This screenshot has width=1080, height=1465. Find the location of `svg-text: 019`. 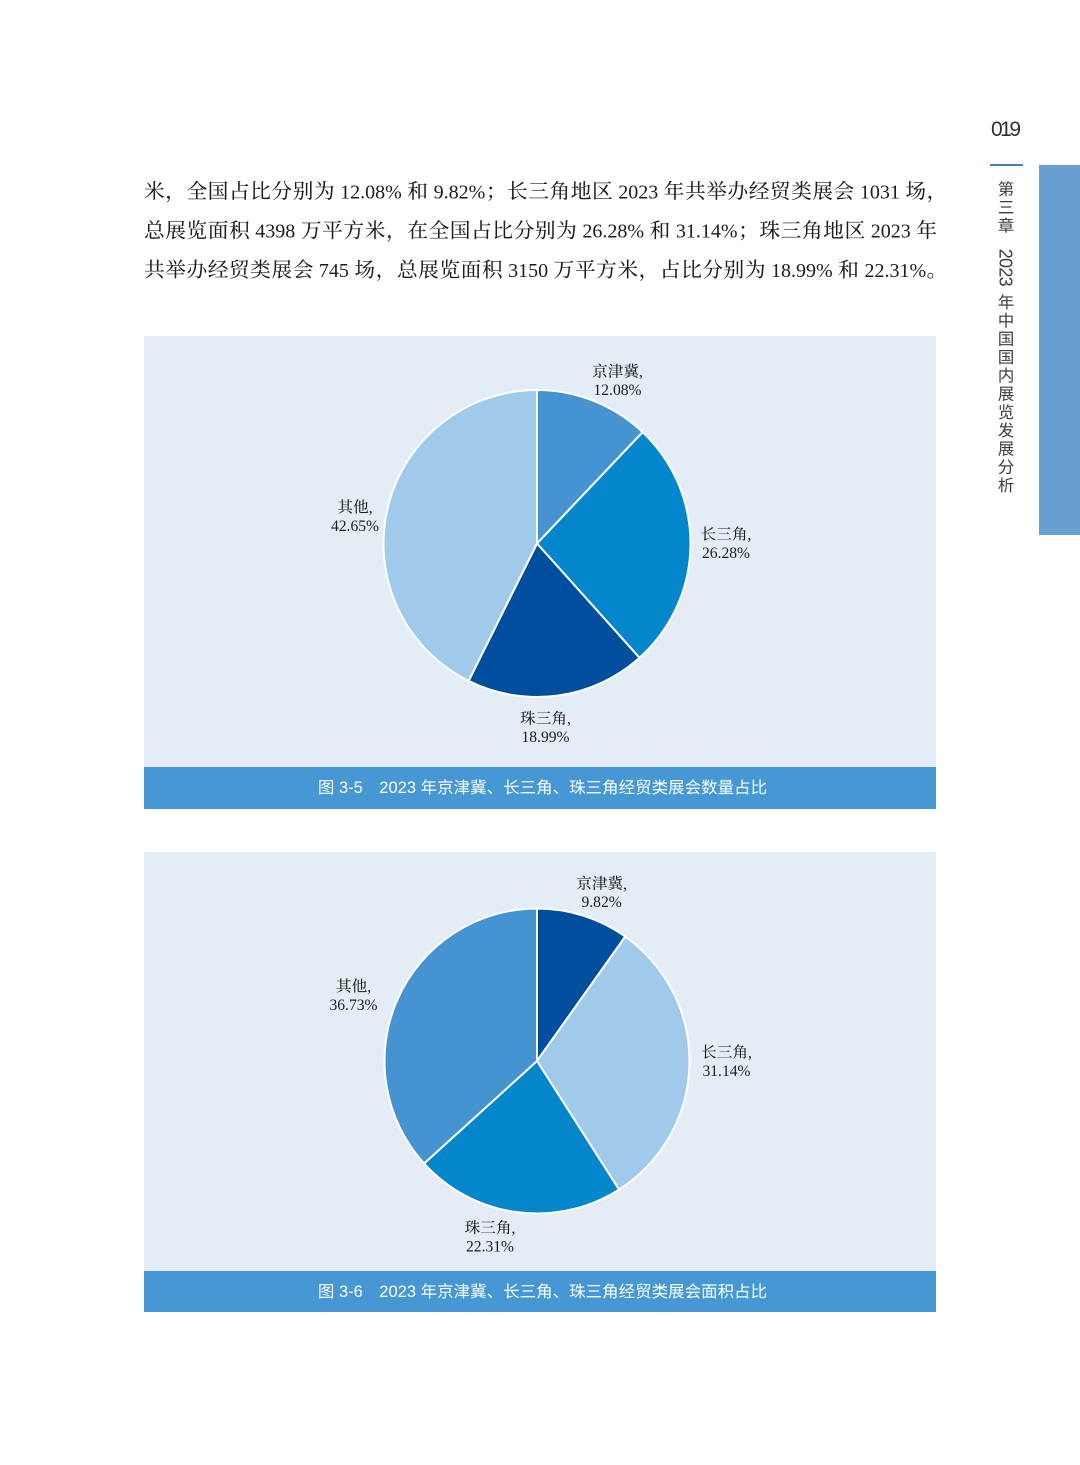

svg-text: 019 is located at coordinates (1006, 129).